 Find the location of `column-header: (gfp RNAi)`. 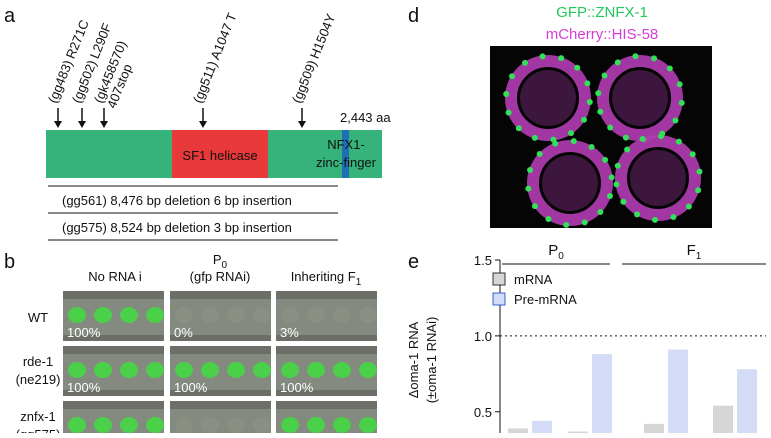

column-header: (gfp RNAi) is located at coordinates (220, 276).